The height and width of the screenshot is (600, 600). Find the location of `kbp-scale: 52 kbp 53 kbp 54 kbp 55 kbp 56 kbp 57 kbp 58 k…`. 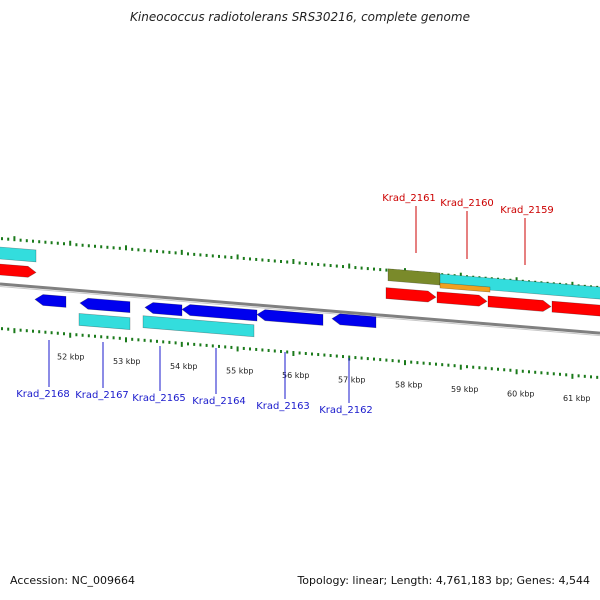

kbp-scale: 52 kbp 53 kbp 54 kbp 55 kbp 56 kbp 57 kbp 58 k… is located at coordinates (324, 378).